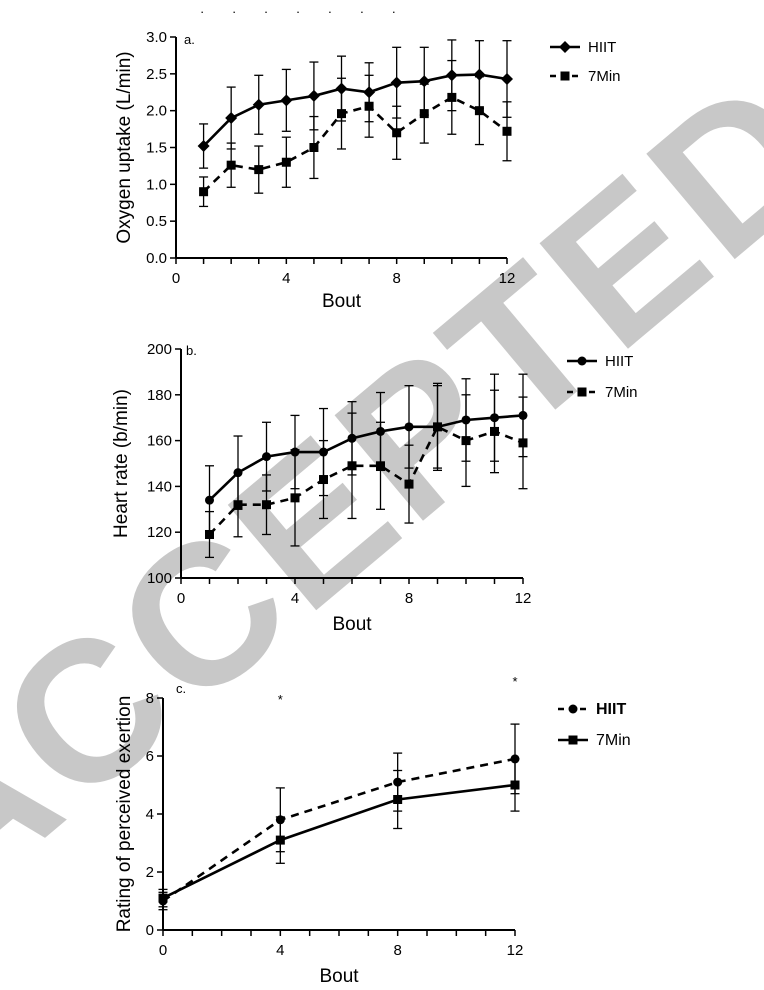 The width and height of the screenshot is (764, 990). I want to click on series-HIIT, so click(355, 104).